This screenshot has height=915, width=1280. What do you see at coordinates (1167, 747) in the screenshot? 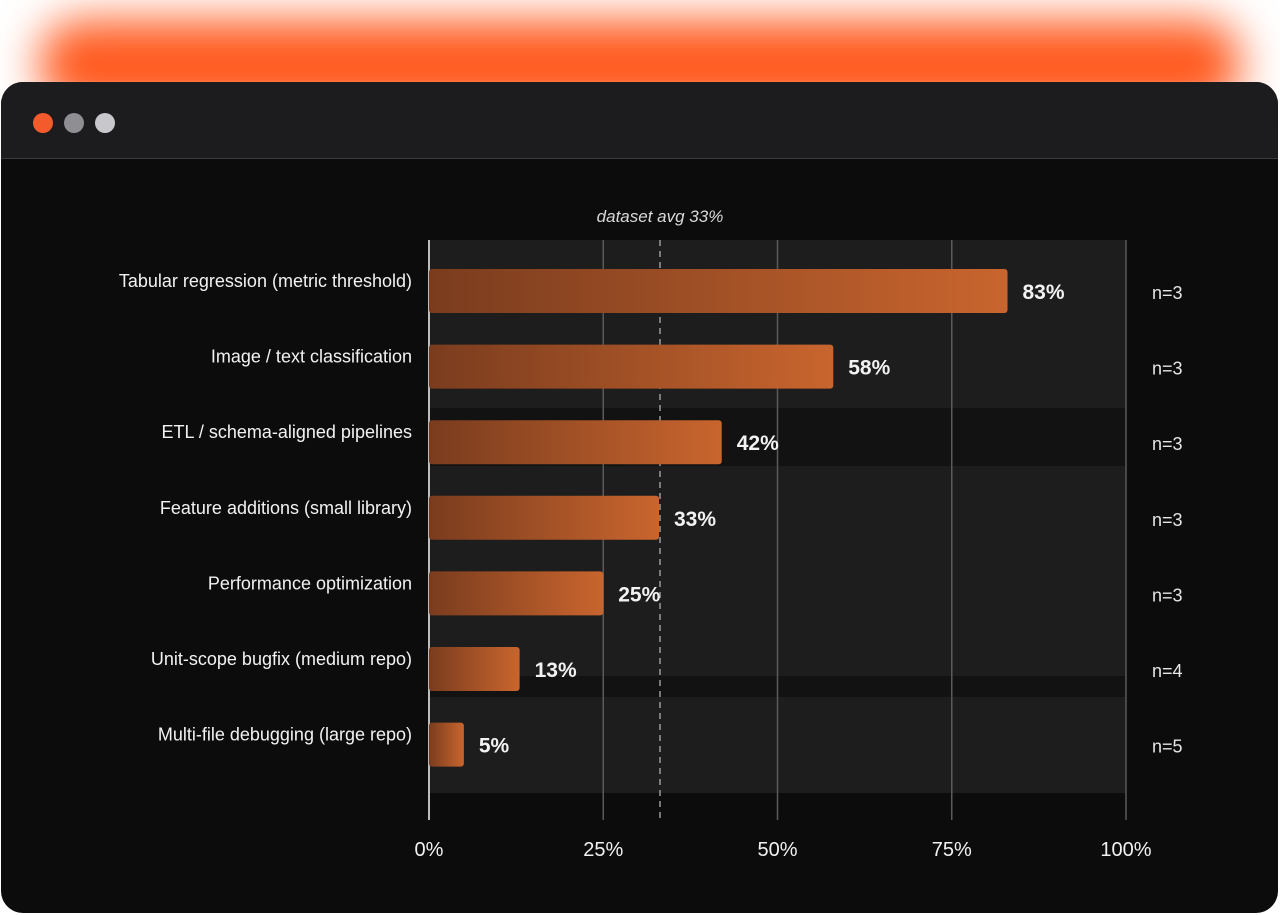
I see `sample-size-label: n=5` at bounding box center [1167, 747].